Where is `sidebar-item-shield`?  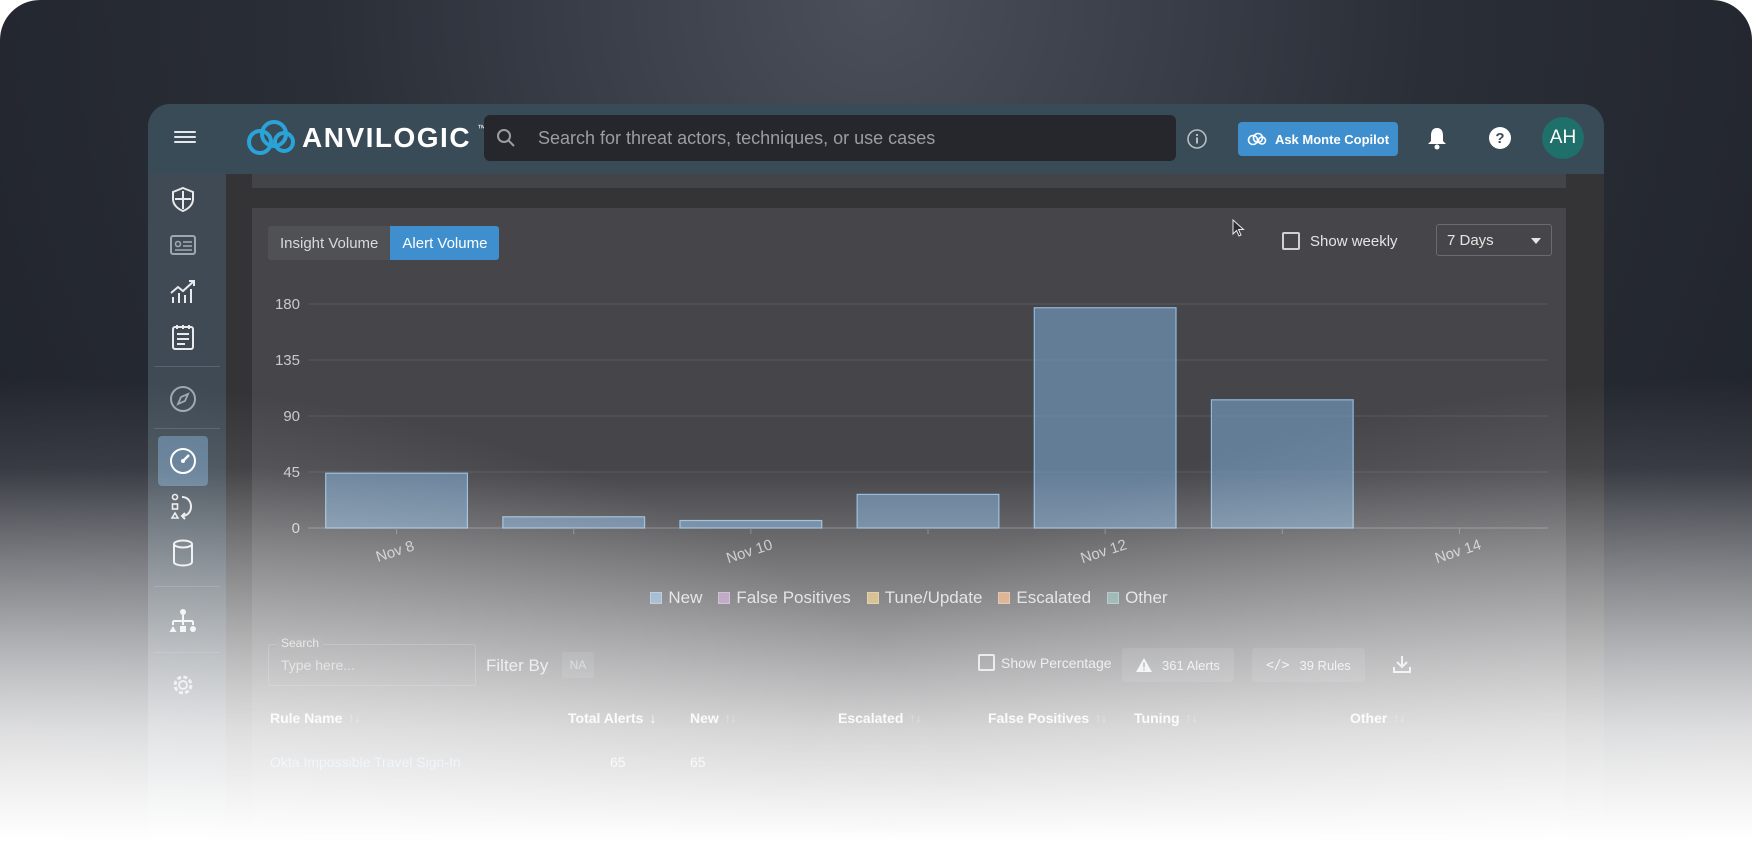
sidebar-item-shield is located at coordinates (183, 199).